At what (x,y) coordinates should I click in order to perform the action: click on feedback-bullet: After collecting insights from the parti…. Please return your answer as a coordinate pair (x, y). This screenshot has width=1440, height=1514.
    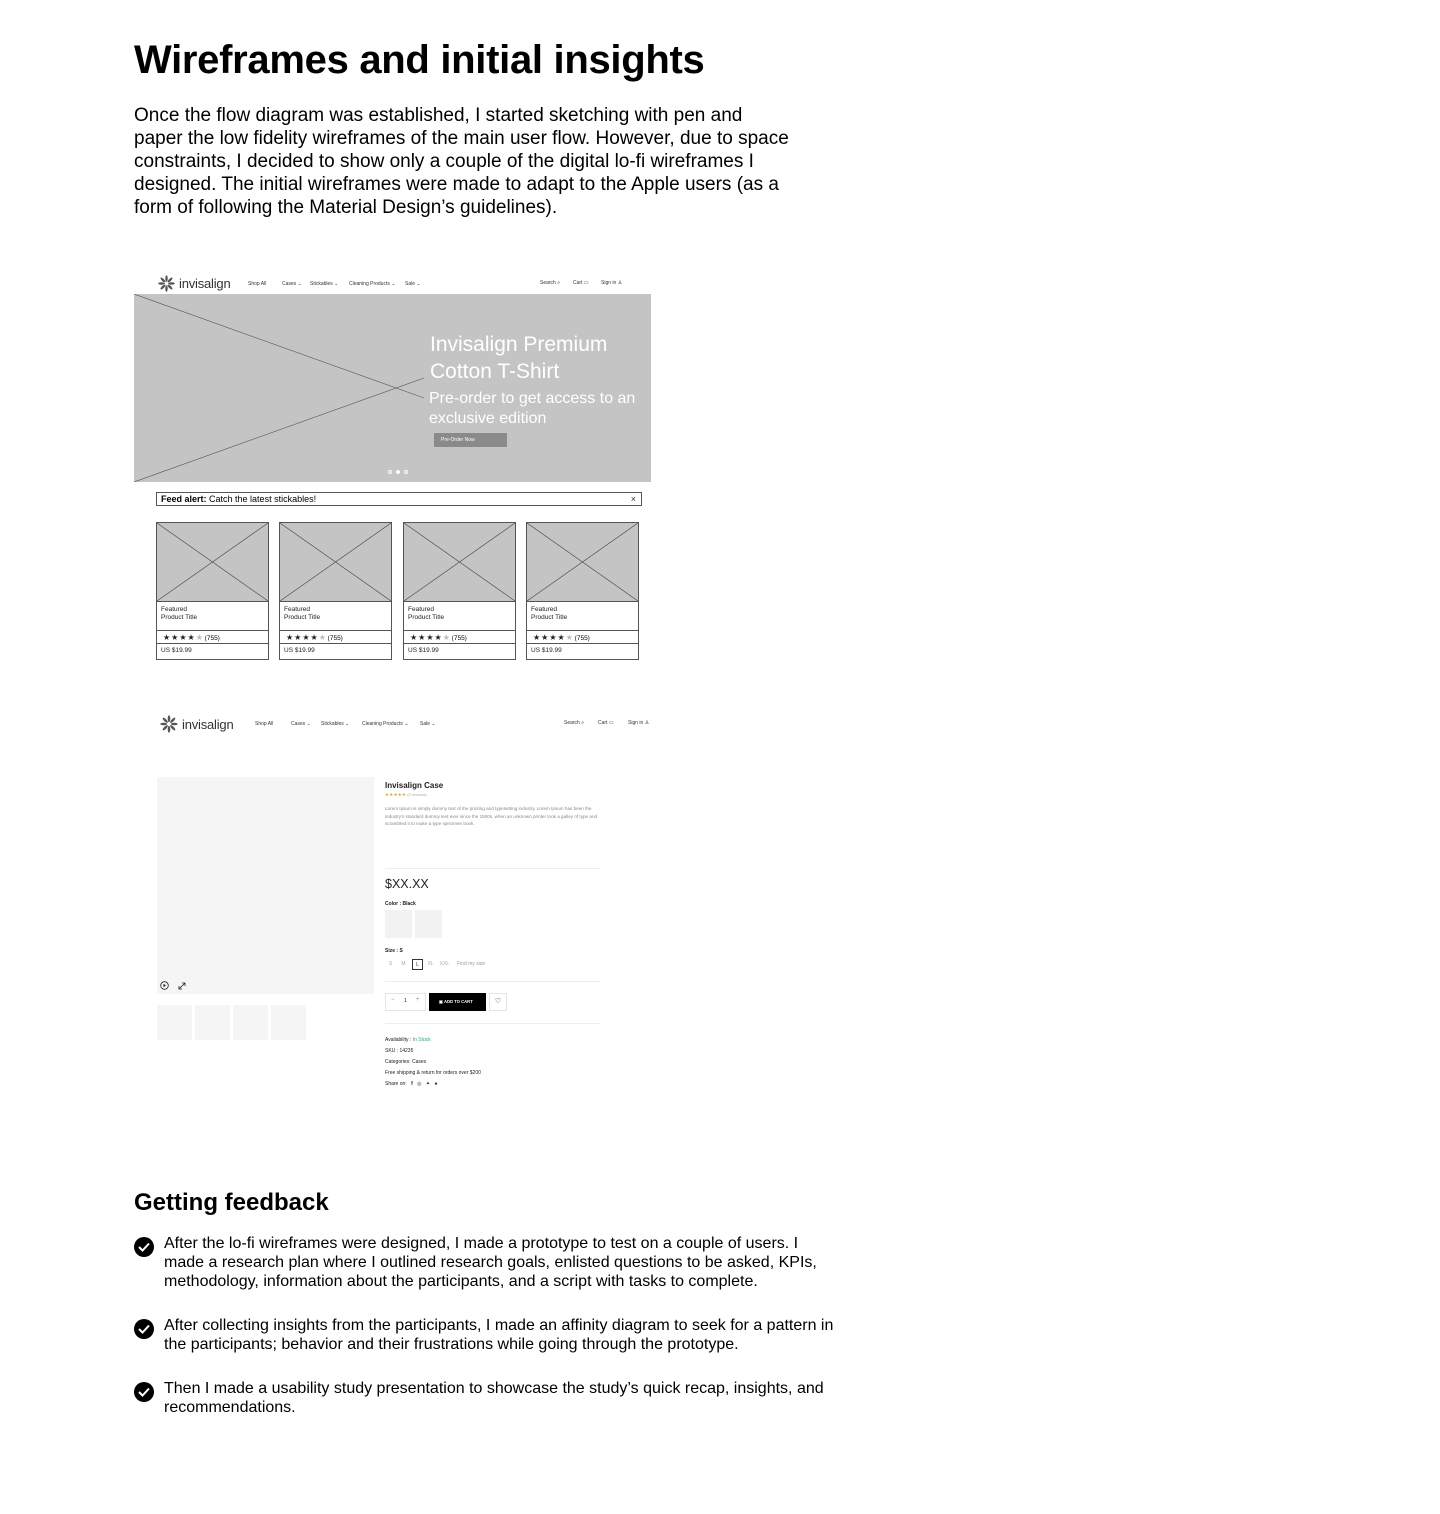
    Looking at the image, I should click on (484, 1335).